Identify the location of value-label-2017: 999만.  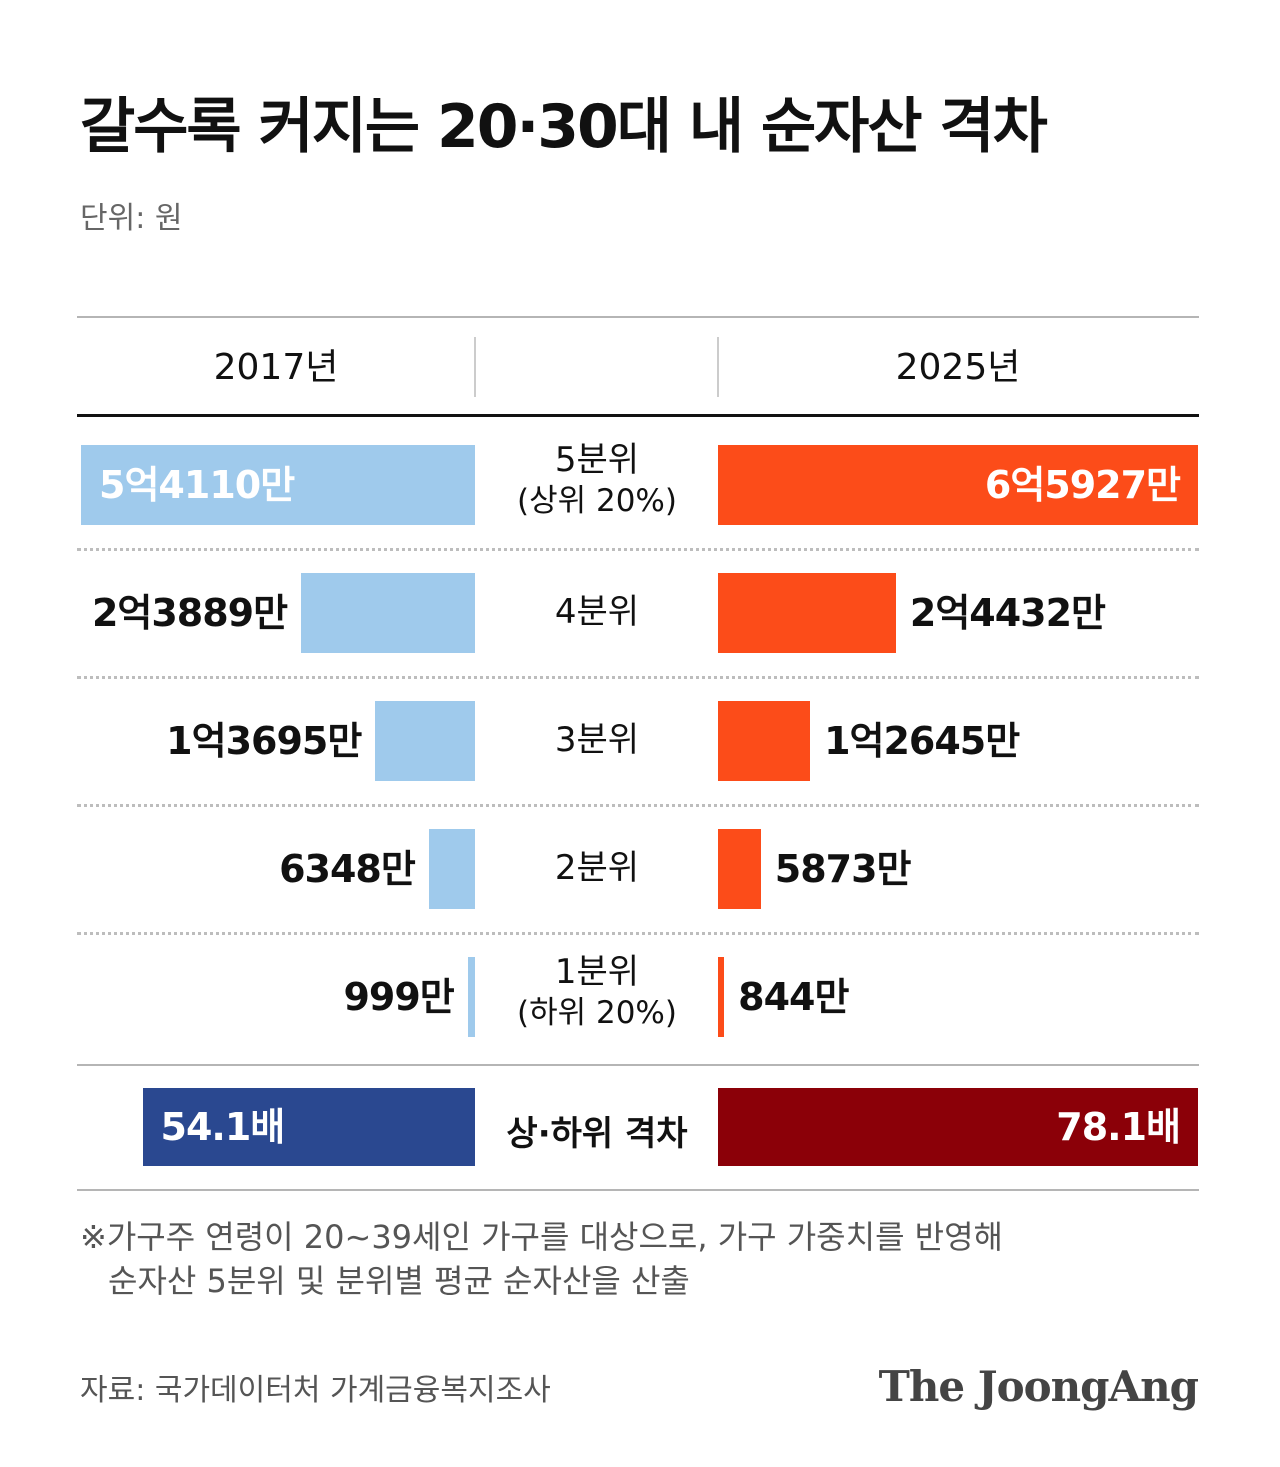
(398, 997).